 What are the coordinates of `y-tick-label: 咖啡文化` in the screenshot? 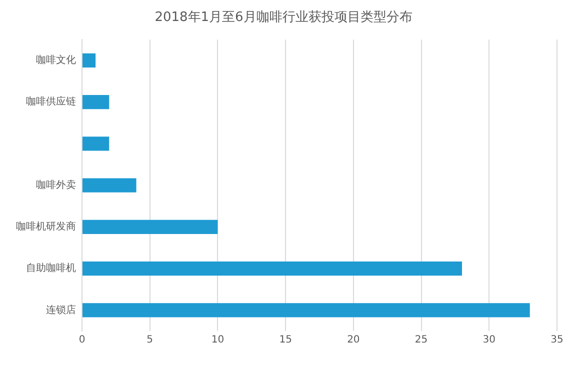 It's located at (56, 60).